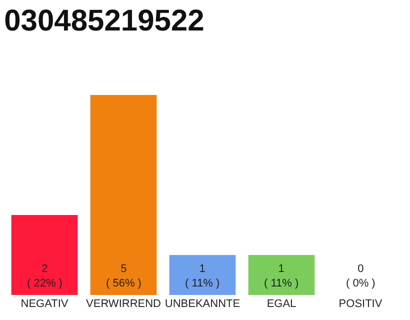  What do you see at coordinates (281, 304) in the screenshot?
I see `x-tick-label: EGAL` at bounding box center [281, 304].